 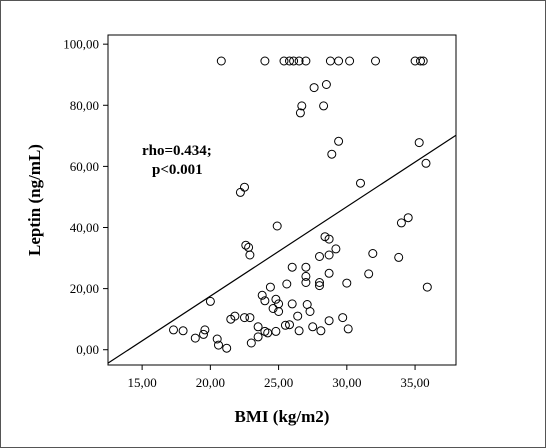 What do you see at coordinates (84, 166) in the screenshot?
I see `y-tick-label: 60,00` at bounding box center [84, 166].